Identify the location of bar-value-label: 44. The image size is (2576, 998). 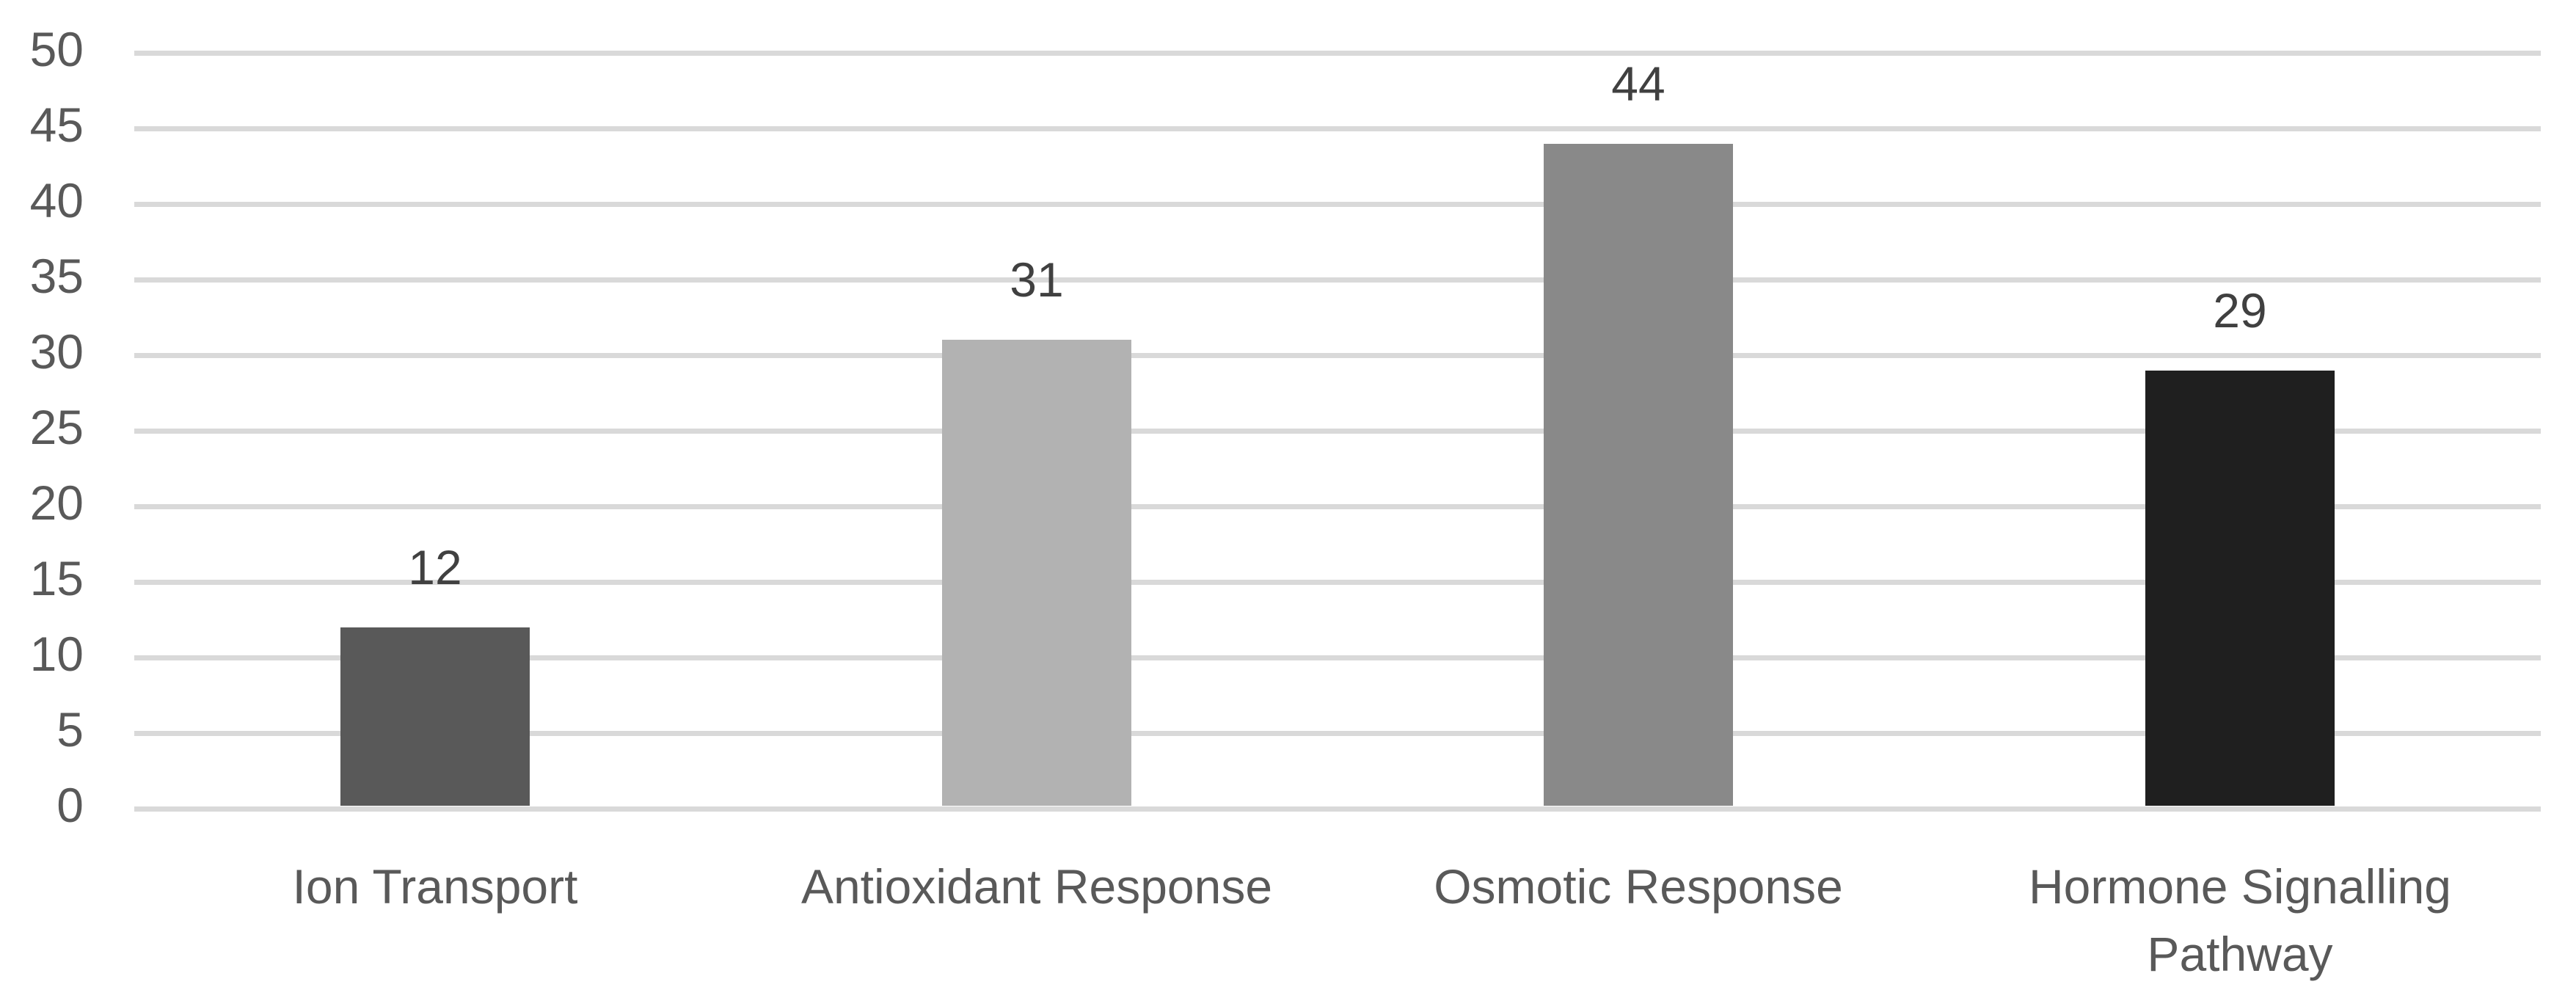
(1638, 83).